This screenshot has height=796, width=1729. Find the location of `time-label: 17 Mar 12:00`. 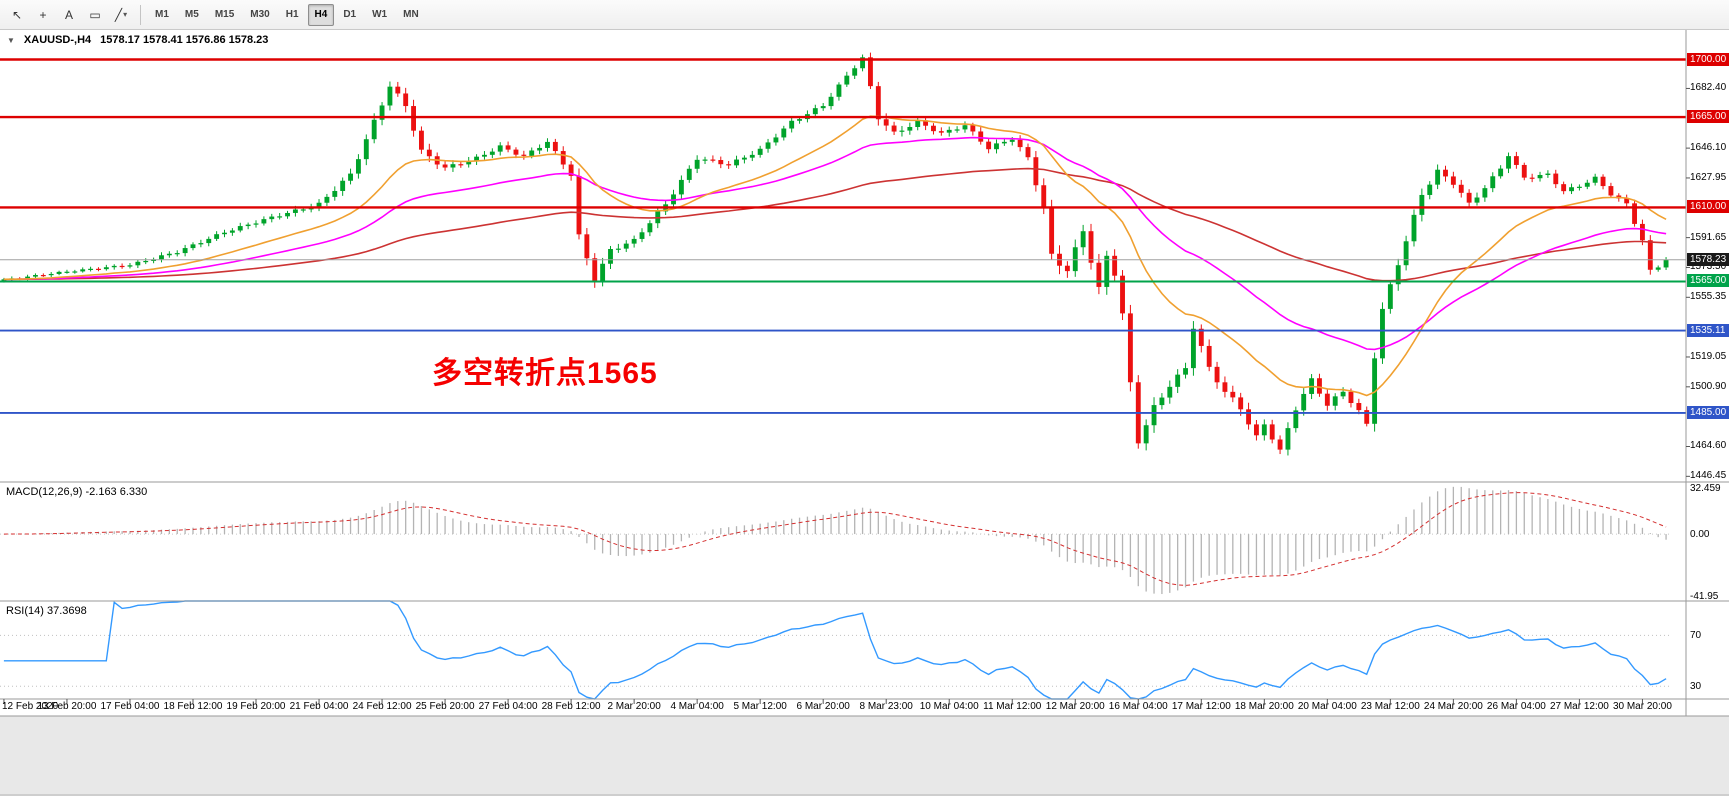

time-label: 17 Mar 12:00 is located at coordinates (1201, 706).